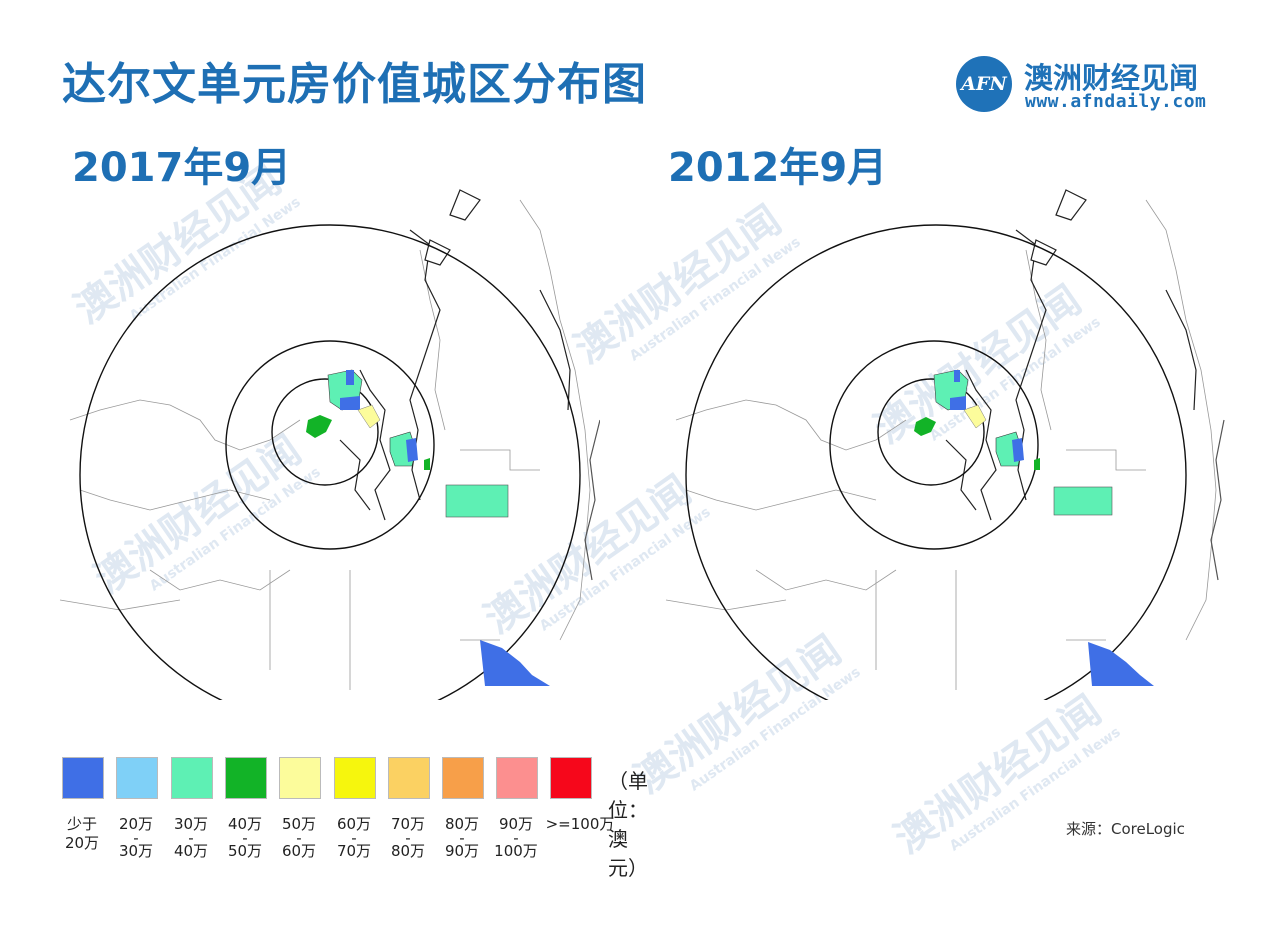 The height and width of the screenshot is (930, 1280). What do you see at coordinates (299, 837) in the screenshot?
I see `legend-label: 50万 -60万` at bounding box center [299, 837].